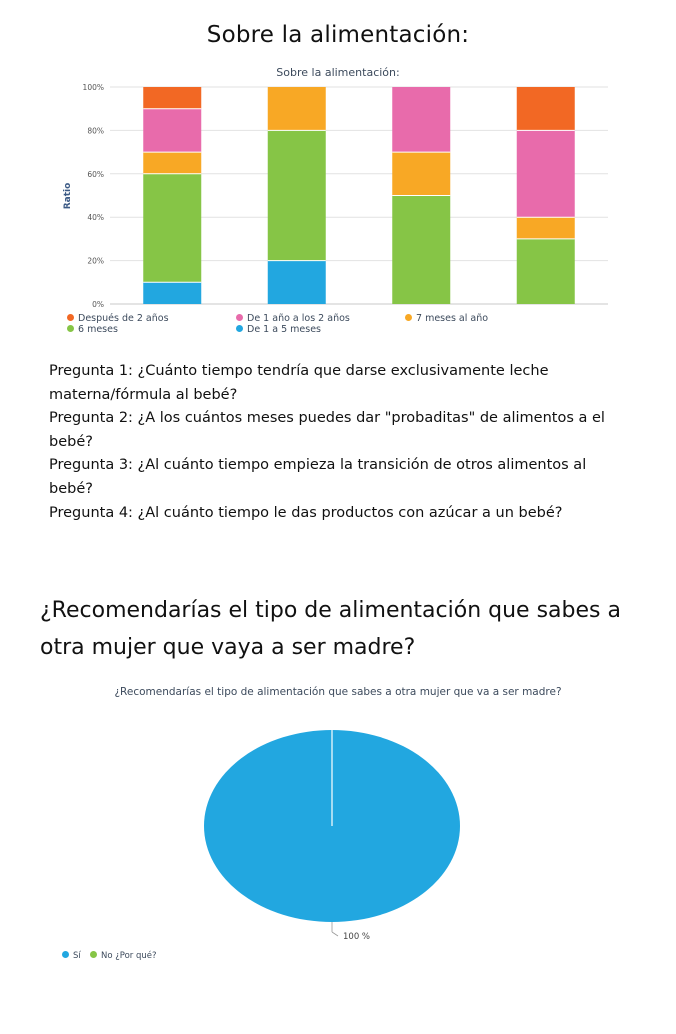 This screenshot has height=1034, width=676. What do you see at coordinates (338, 35) in the screenshot?
I see `section-heading-feeding: Sobre la alimentación:` at bounding box center [338, 35].